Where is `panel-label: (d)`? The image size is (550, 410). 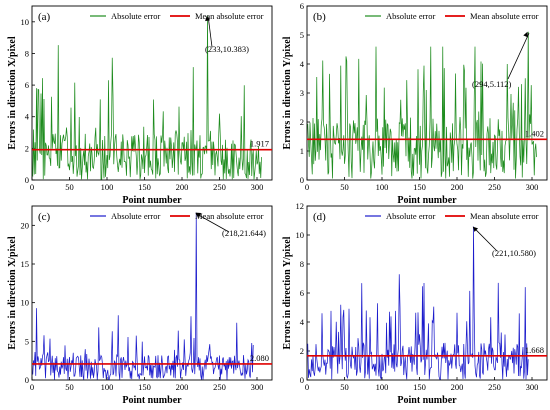 panel-label: (d) is located at coordinates (319, 217).